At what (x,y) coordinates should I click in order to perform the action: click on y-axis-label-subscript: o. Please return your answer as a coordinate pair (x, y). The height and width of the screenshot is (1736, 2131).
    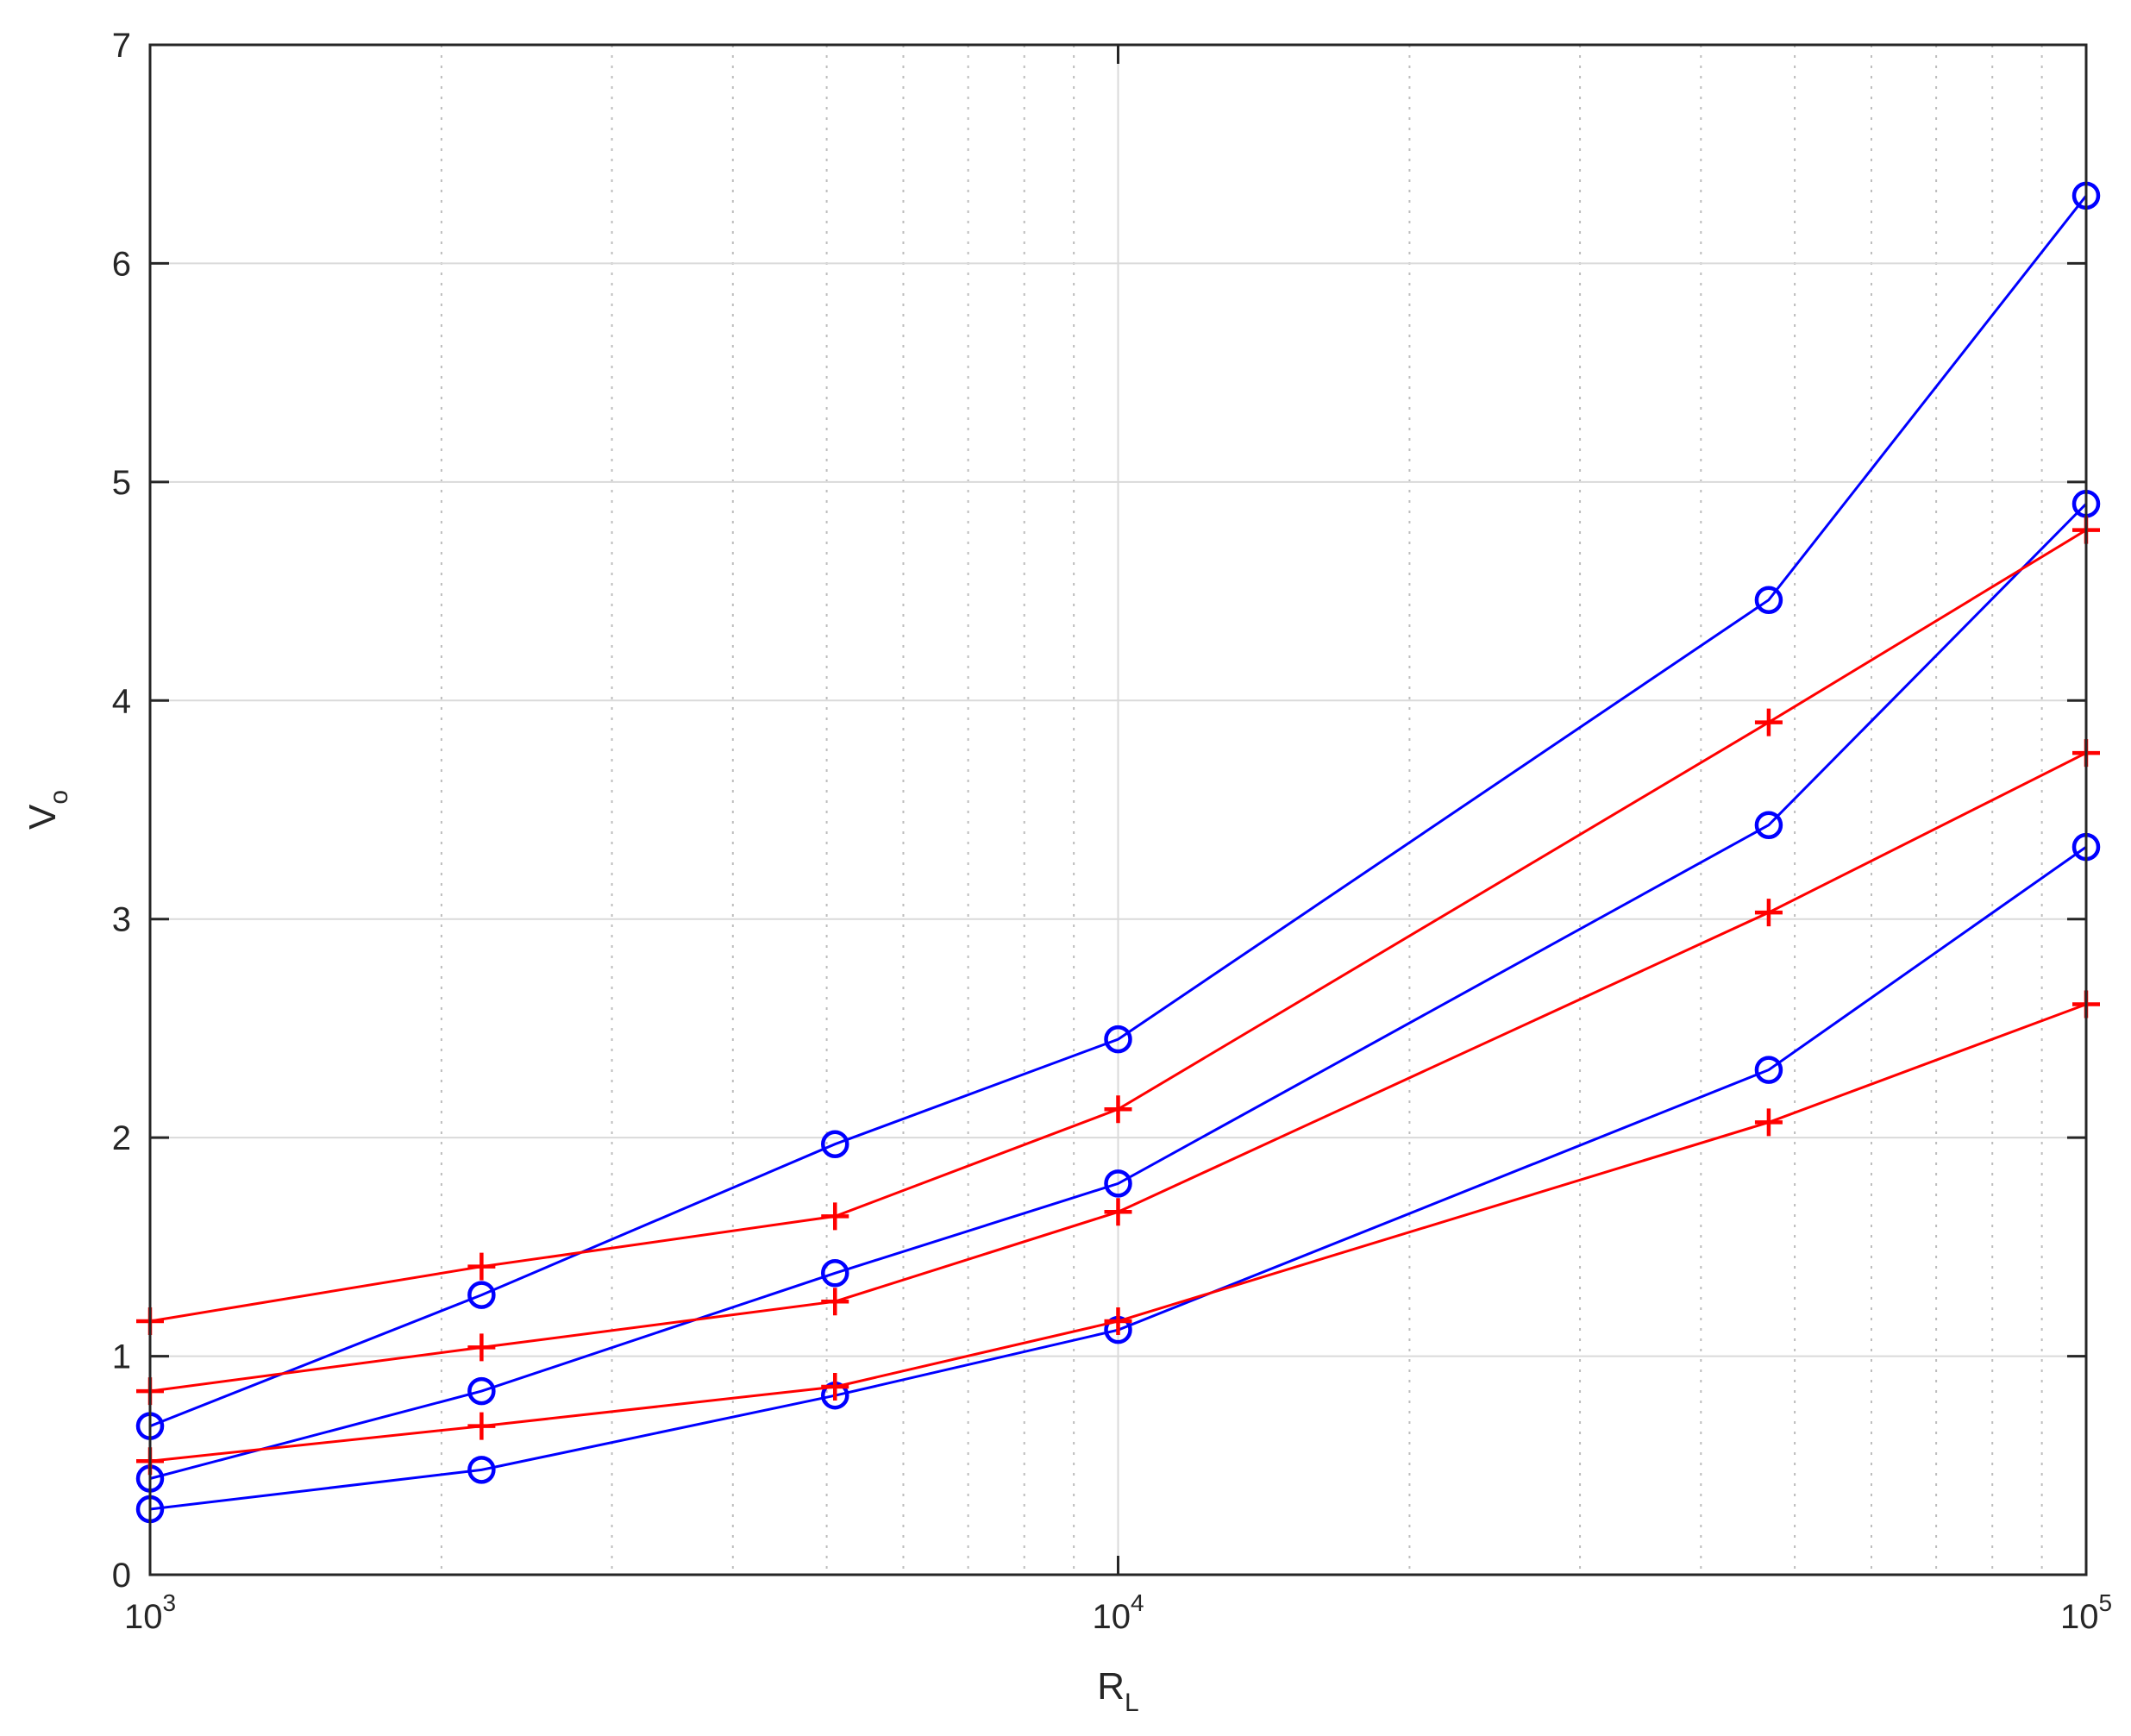
    Looking at the image, I should click on (59, 797).